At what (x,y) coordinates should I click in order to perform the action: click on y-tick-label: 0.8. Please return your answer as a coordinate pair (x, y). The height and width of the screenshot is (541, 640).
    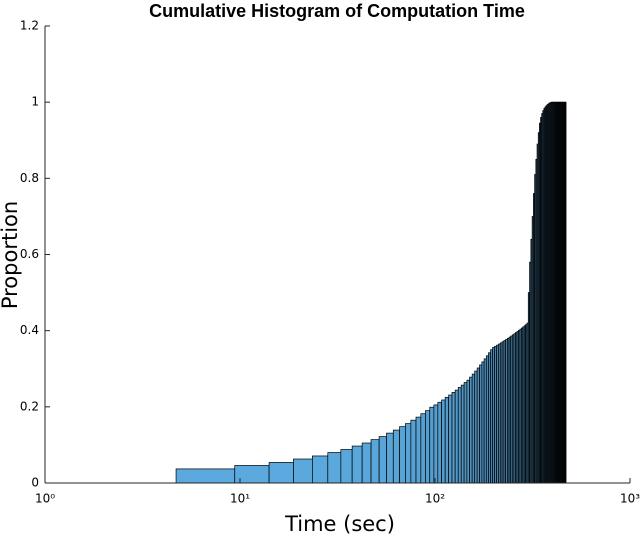
    Looking at the image, I should click on (29, 178).